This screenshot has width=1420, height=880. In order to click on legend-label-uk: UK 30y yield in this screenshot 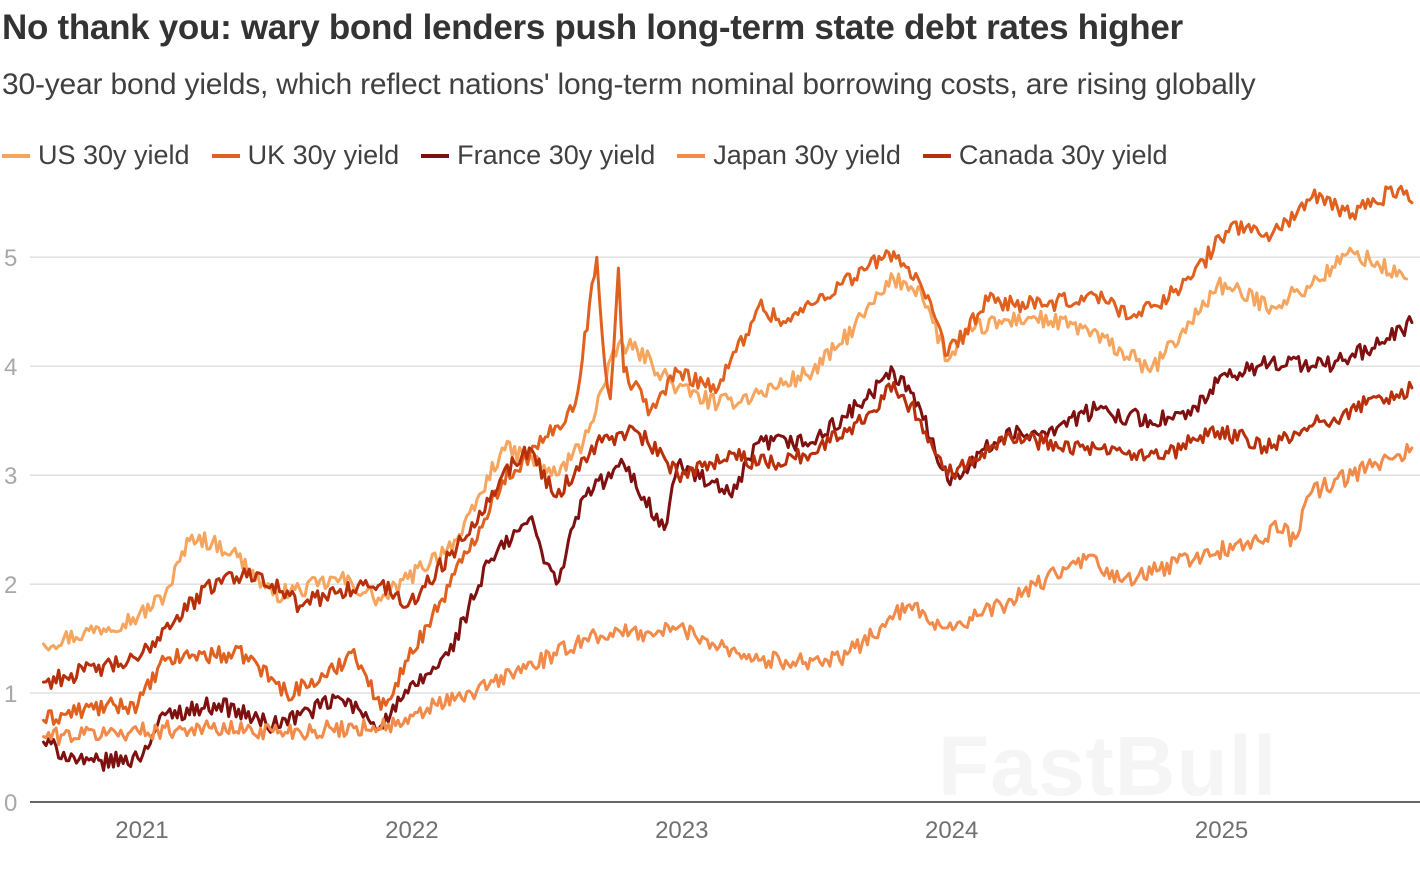, I will do `click(323, 155)`.